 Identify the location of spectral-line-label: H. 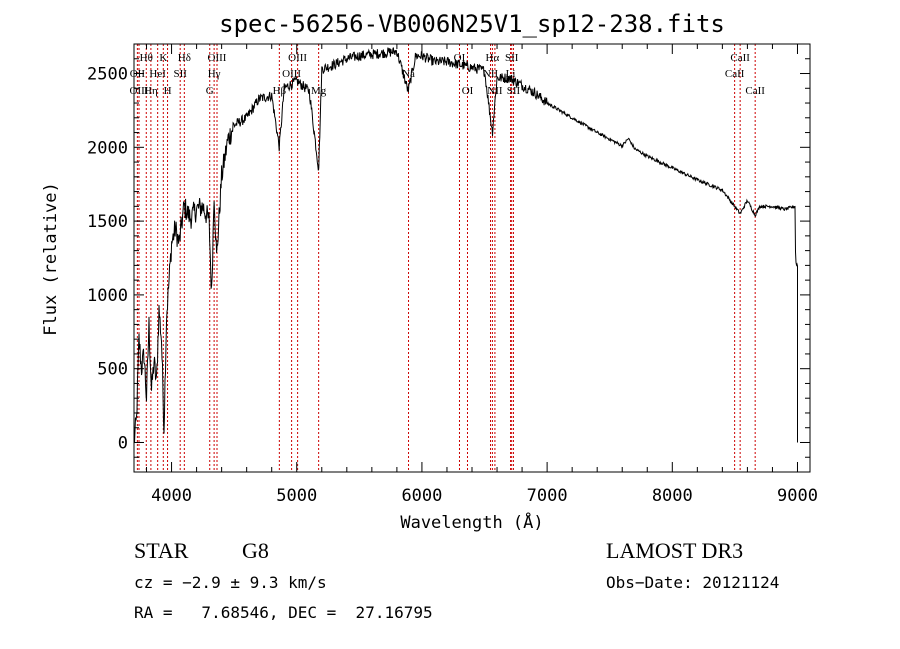
(168, 91).